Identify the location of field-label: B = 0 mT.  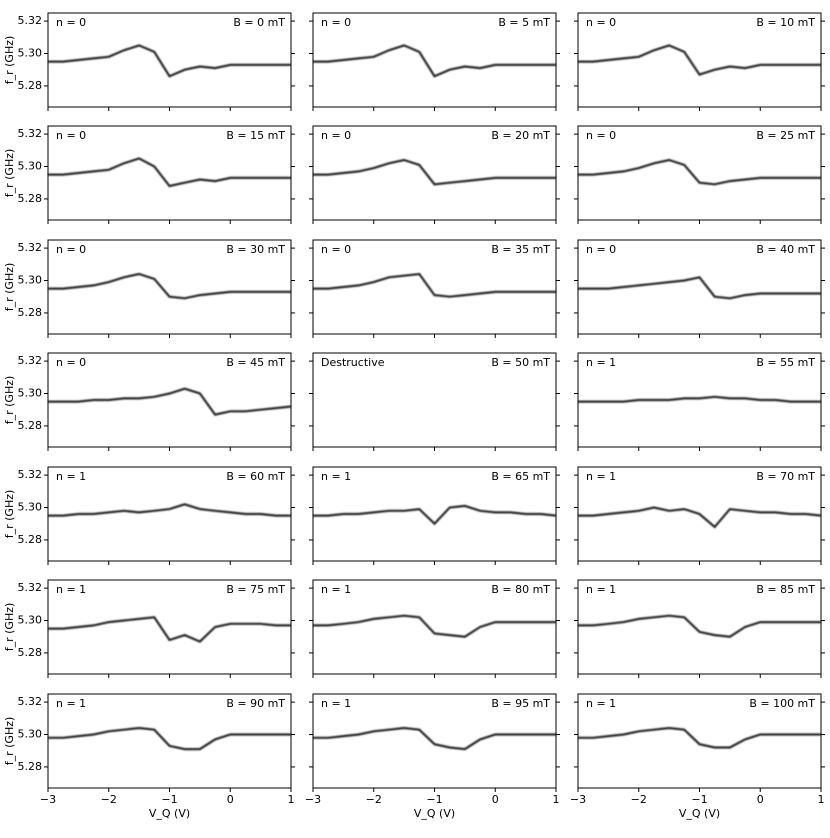
(259, 22).